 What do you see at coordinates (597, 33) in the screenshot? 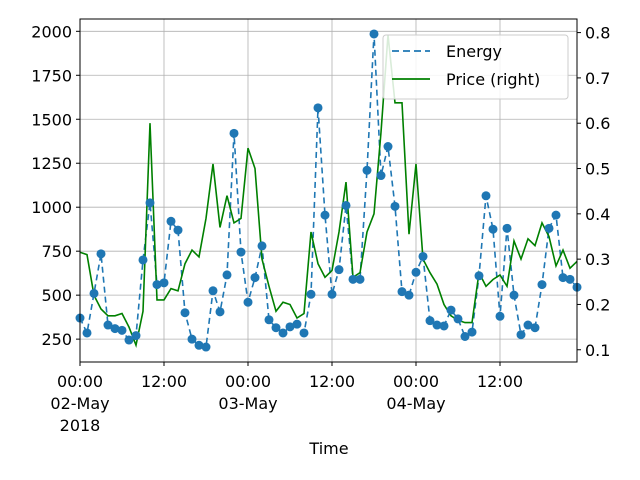
I see `y-right-tick-label: 0.8` at bounding box center [597, 33].